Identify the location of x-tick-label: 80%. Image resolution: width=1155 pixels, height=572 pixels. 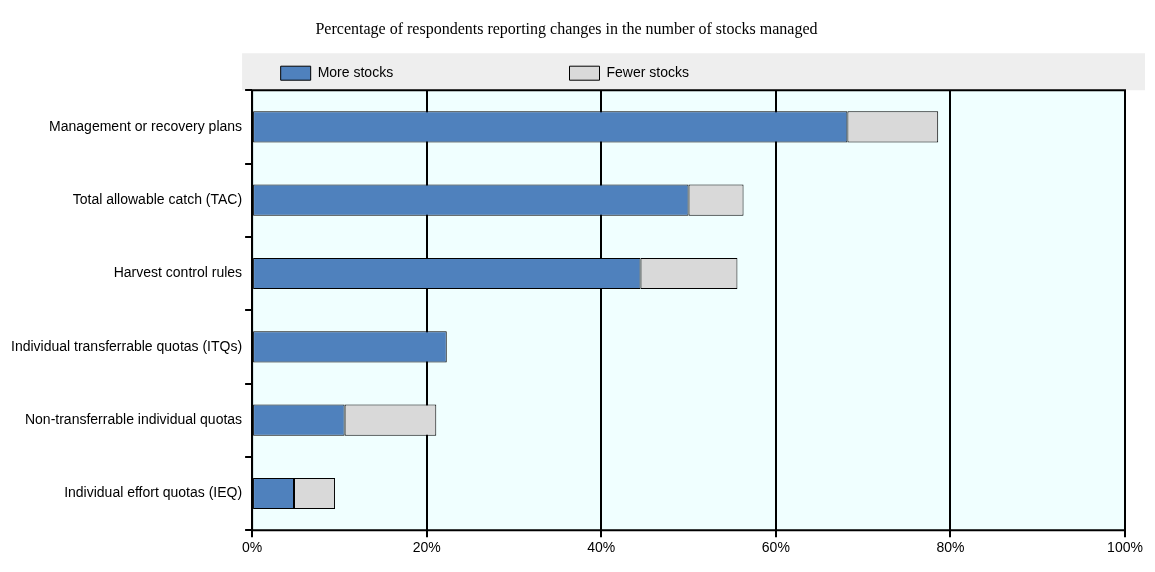
(950, 547).